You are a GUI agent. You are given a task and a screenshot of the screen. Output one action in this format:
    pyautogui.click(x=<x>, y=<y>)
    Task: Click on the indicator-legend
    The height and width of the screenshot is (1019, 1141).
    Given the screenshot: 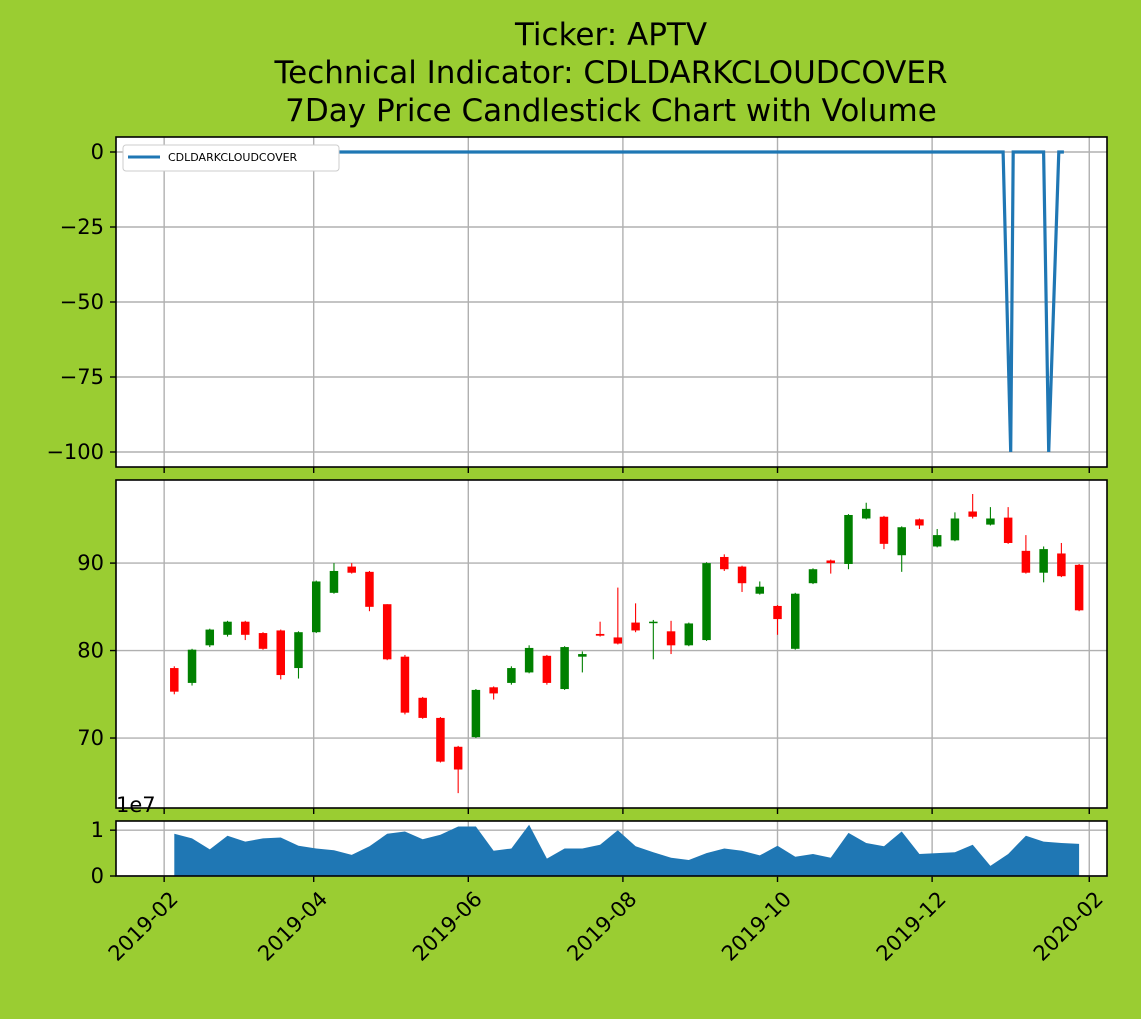 What is the action you would take?
    pyautogui.click(x=231, y=158)
    